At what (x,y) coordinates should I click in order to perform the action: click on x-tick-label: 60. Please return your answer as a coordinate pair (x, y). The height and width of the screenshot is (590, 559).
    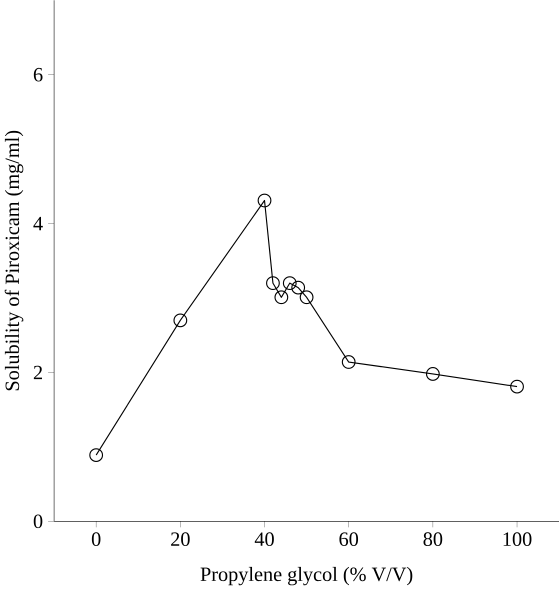
    Looking at the image, I should click on (348, 539).